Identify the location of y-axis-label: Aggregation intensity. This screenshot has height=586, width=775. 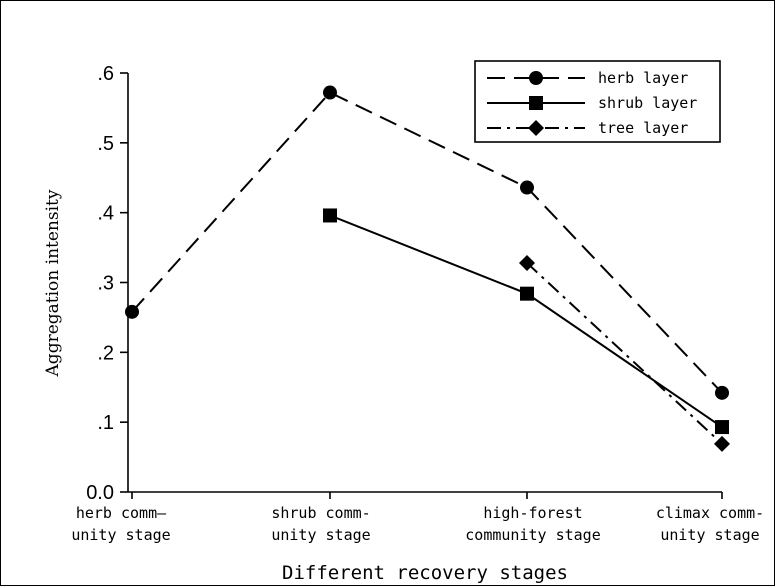
(53, 283).